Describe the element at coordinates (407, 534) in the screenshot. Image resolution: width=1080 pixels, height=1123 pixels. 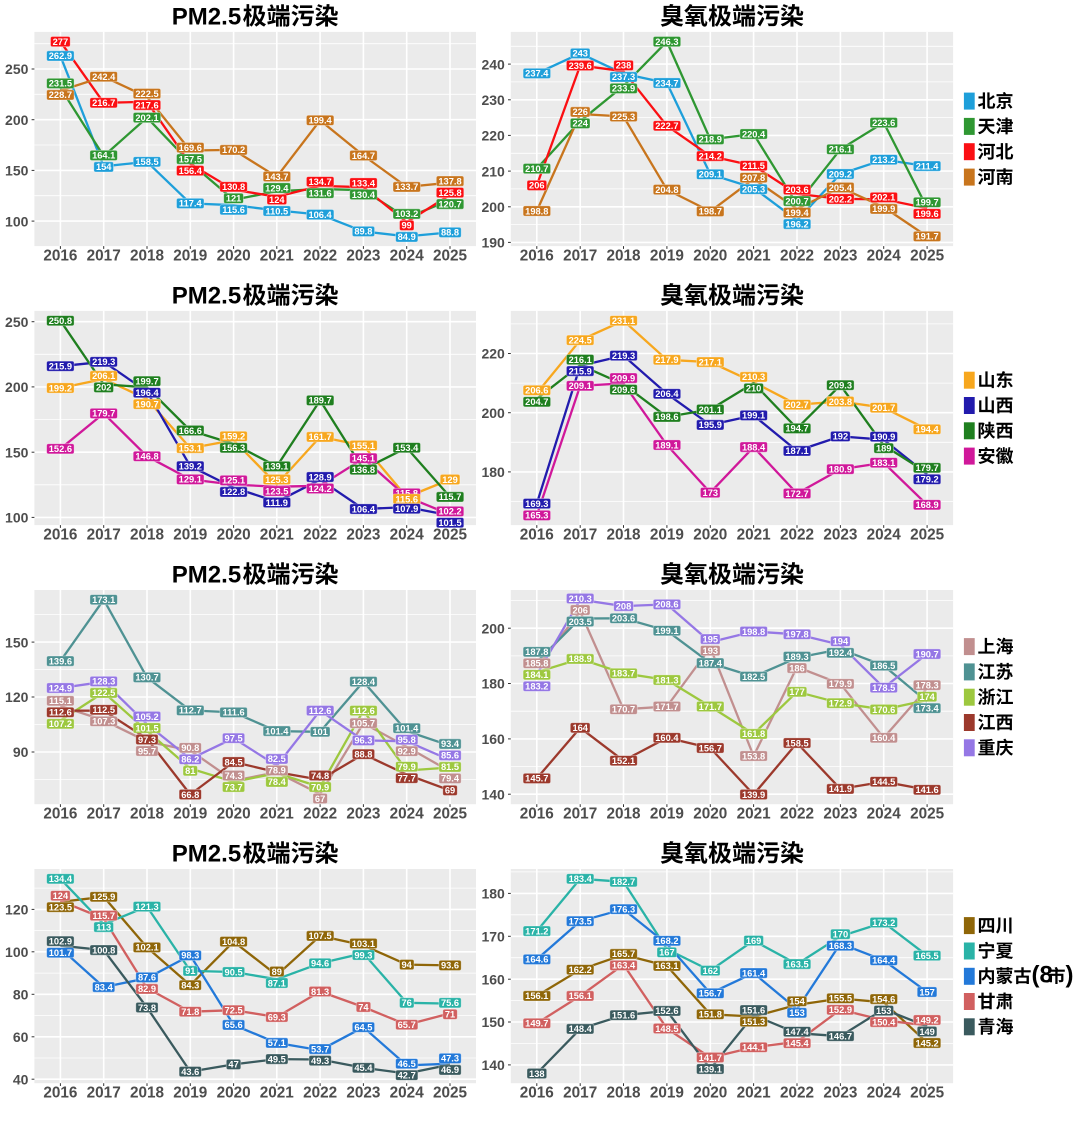
I see `svg-text: 2024` at that location.